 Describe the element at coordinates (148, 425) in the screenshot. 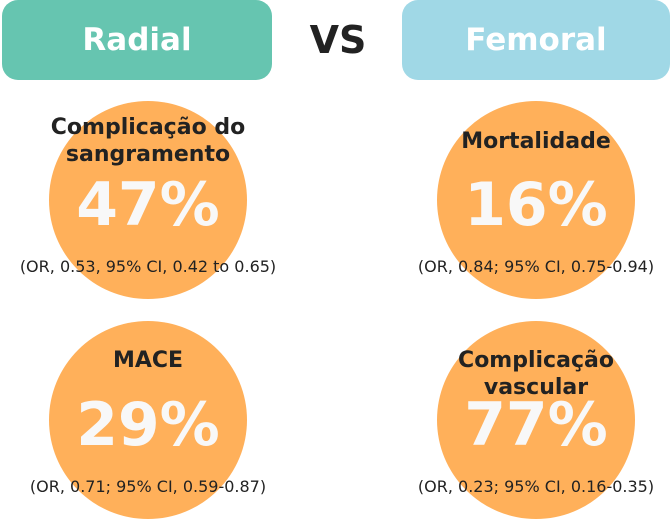

I see `stat-value: 29%` at that location.